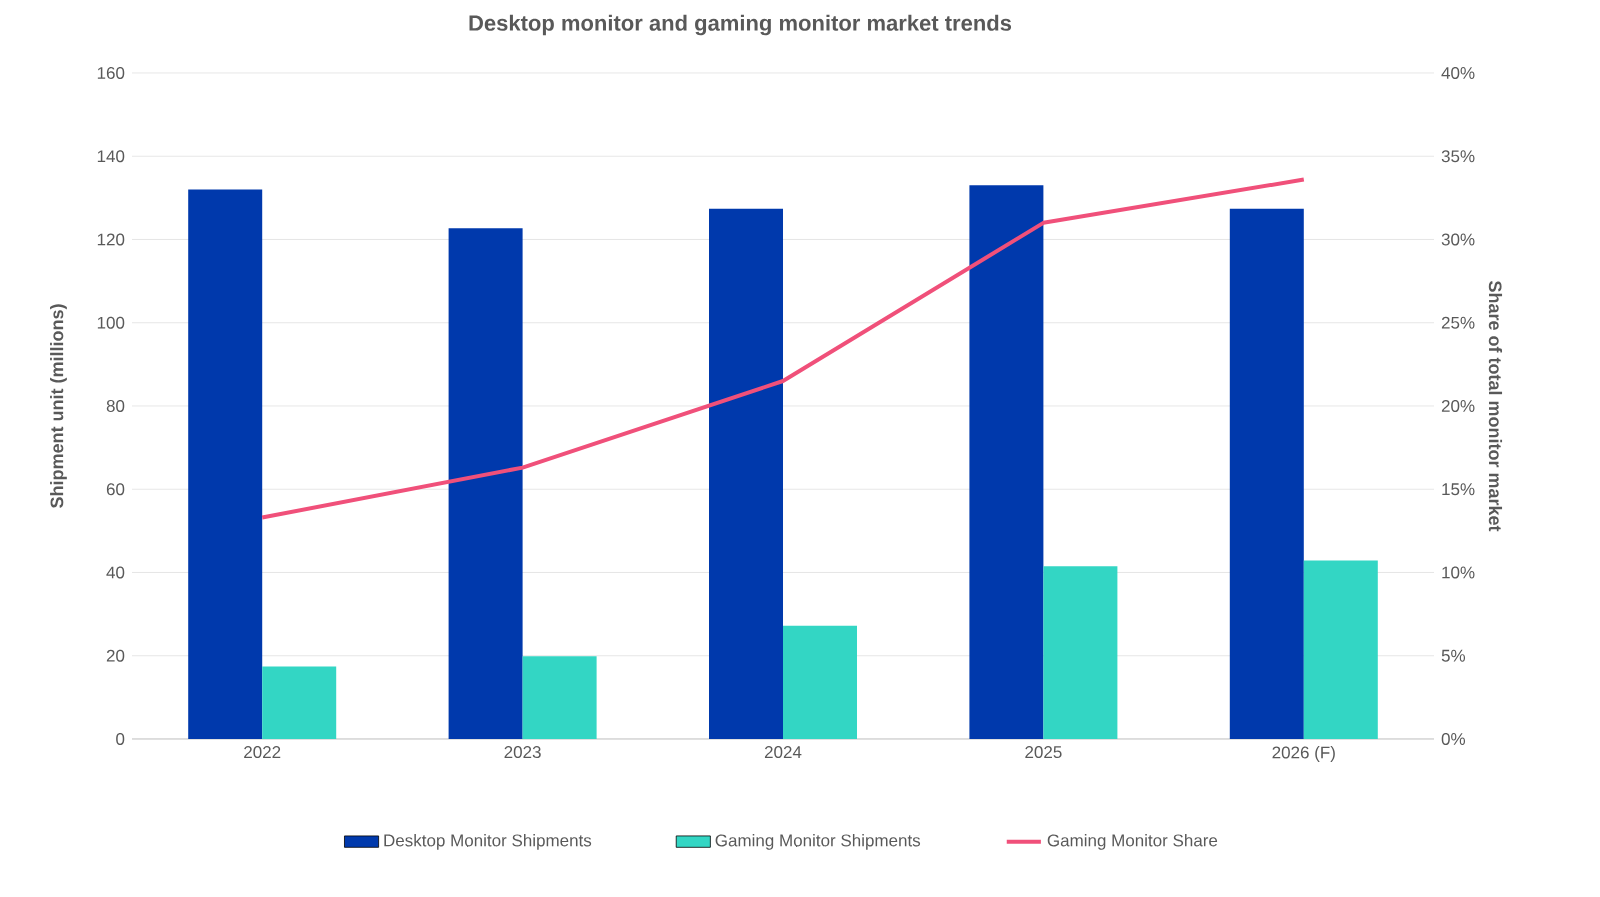 This screenshot has width=1600, height=897. I want to click on x-tick-label: 2023, so click(522, 752).